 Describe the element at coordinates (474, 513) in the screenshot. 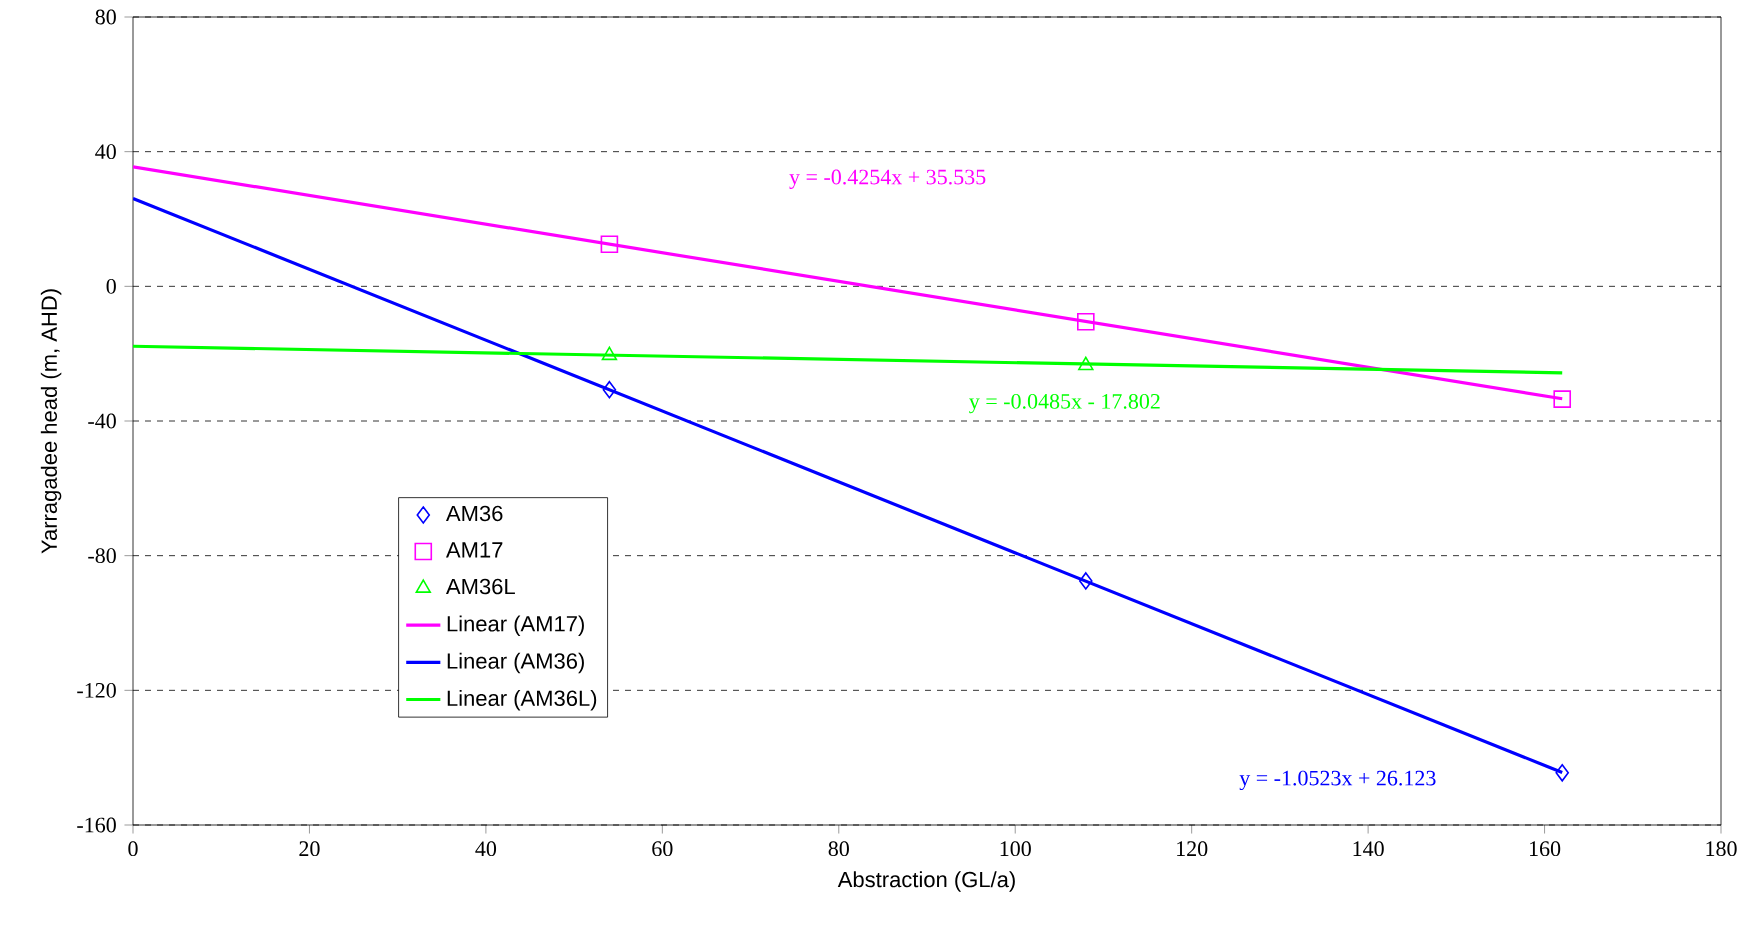

I see `legend-label: AM36` at that location.